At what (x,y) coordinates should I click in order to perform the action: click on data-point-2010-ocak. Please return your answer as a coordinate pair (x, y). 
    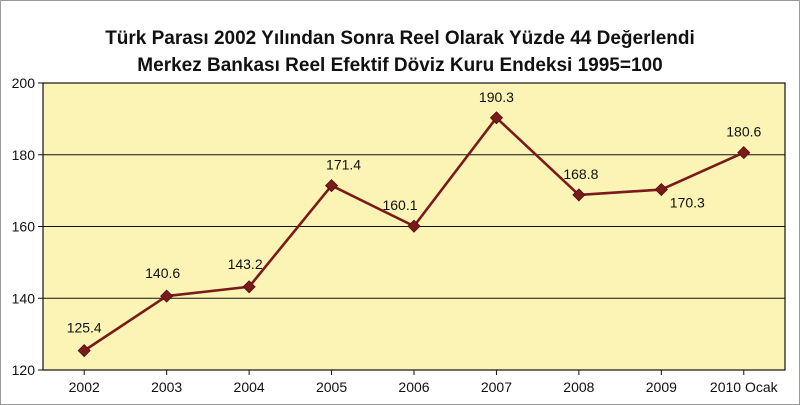
    Looking at the image, I should click on (744, 153).